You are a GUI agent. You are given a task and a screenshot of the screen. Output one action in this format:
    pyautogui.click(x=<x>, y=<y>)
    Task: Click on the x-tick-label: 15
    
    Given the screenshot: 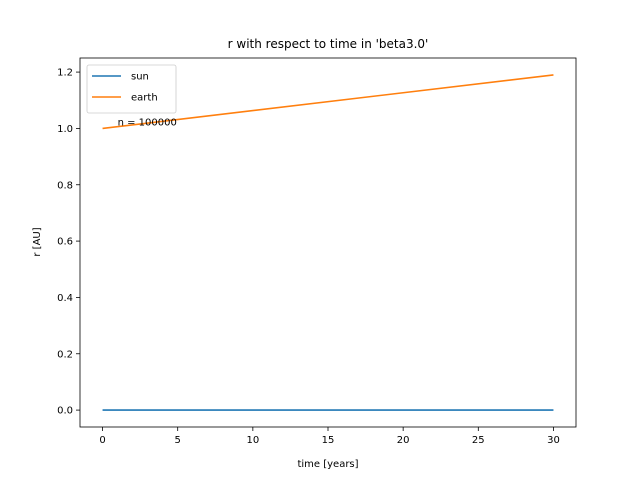 What is the action you would take?
    pyautogui.click(x=328, y=440)
    